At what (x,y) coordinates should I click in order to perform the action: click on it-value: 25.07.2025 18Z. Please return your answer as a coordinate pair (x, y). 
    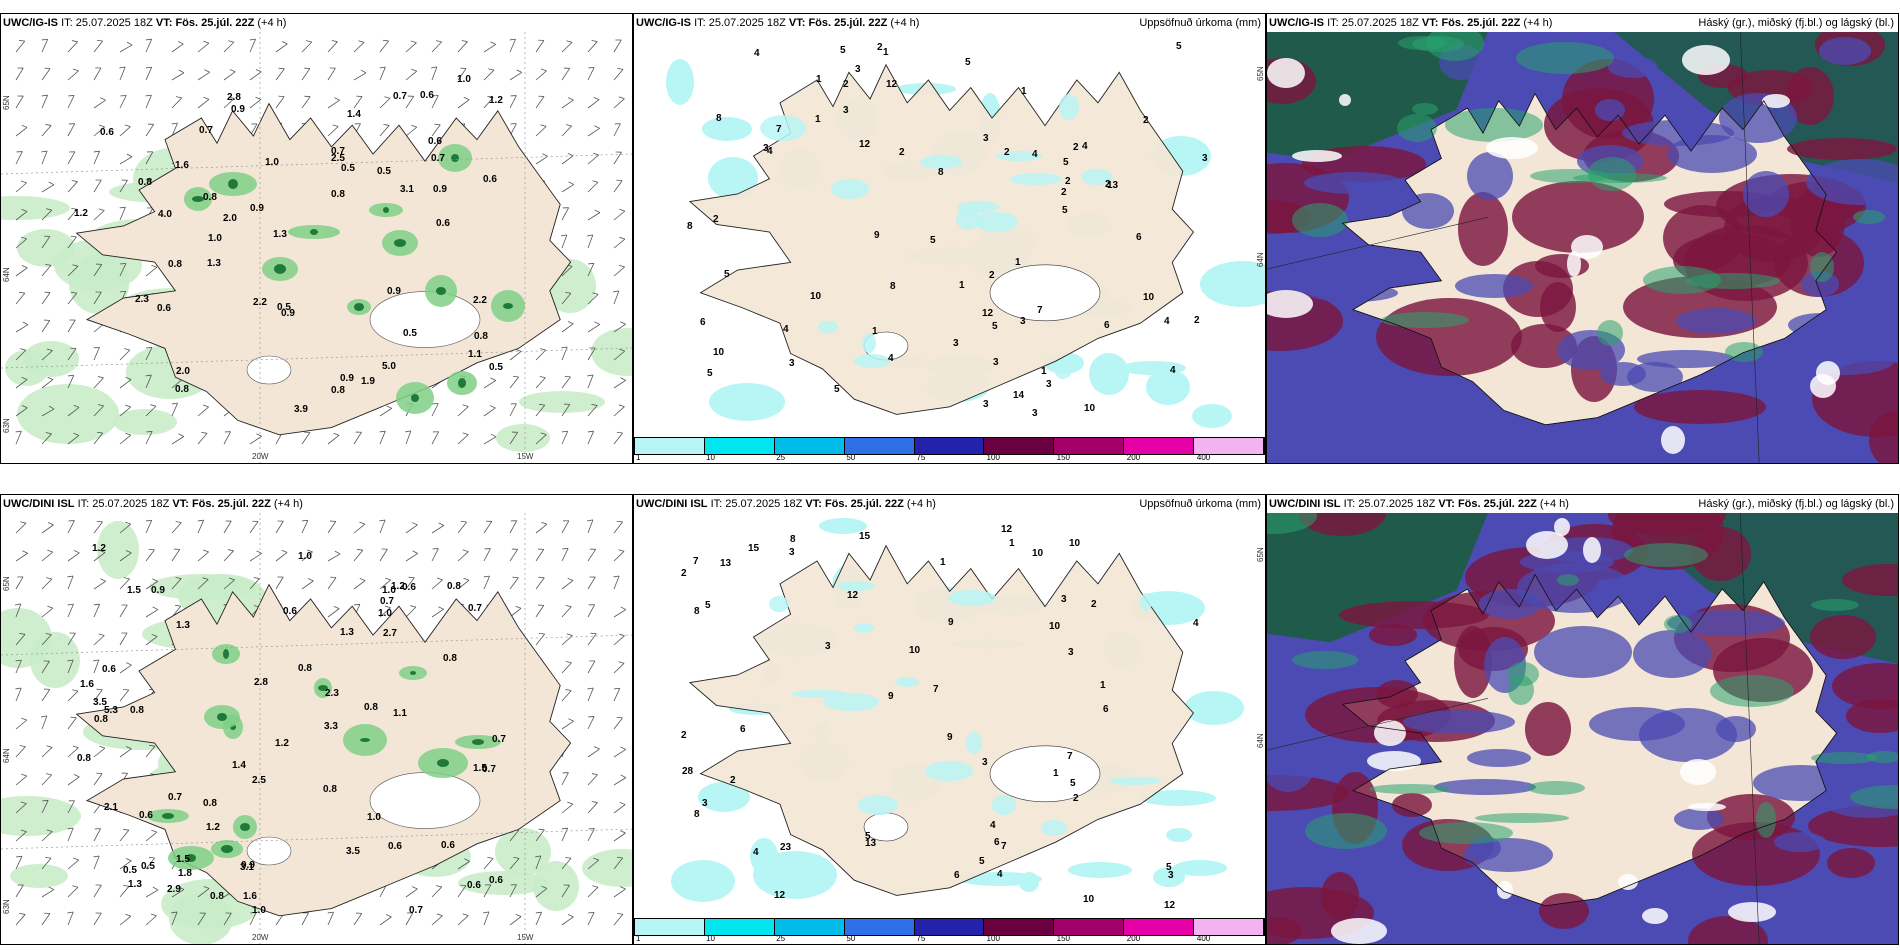
    Looking at the image, I should click on (114, 23).